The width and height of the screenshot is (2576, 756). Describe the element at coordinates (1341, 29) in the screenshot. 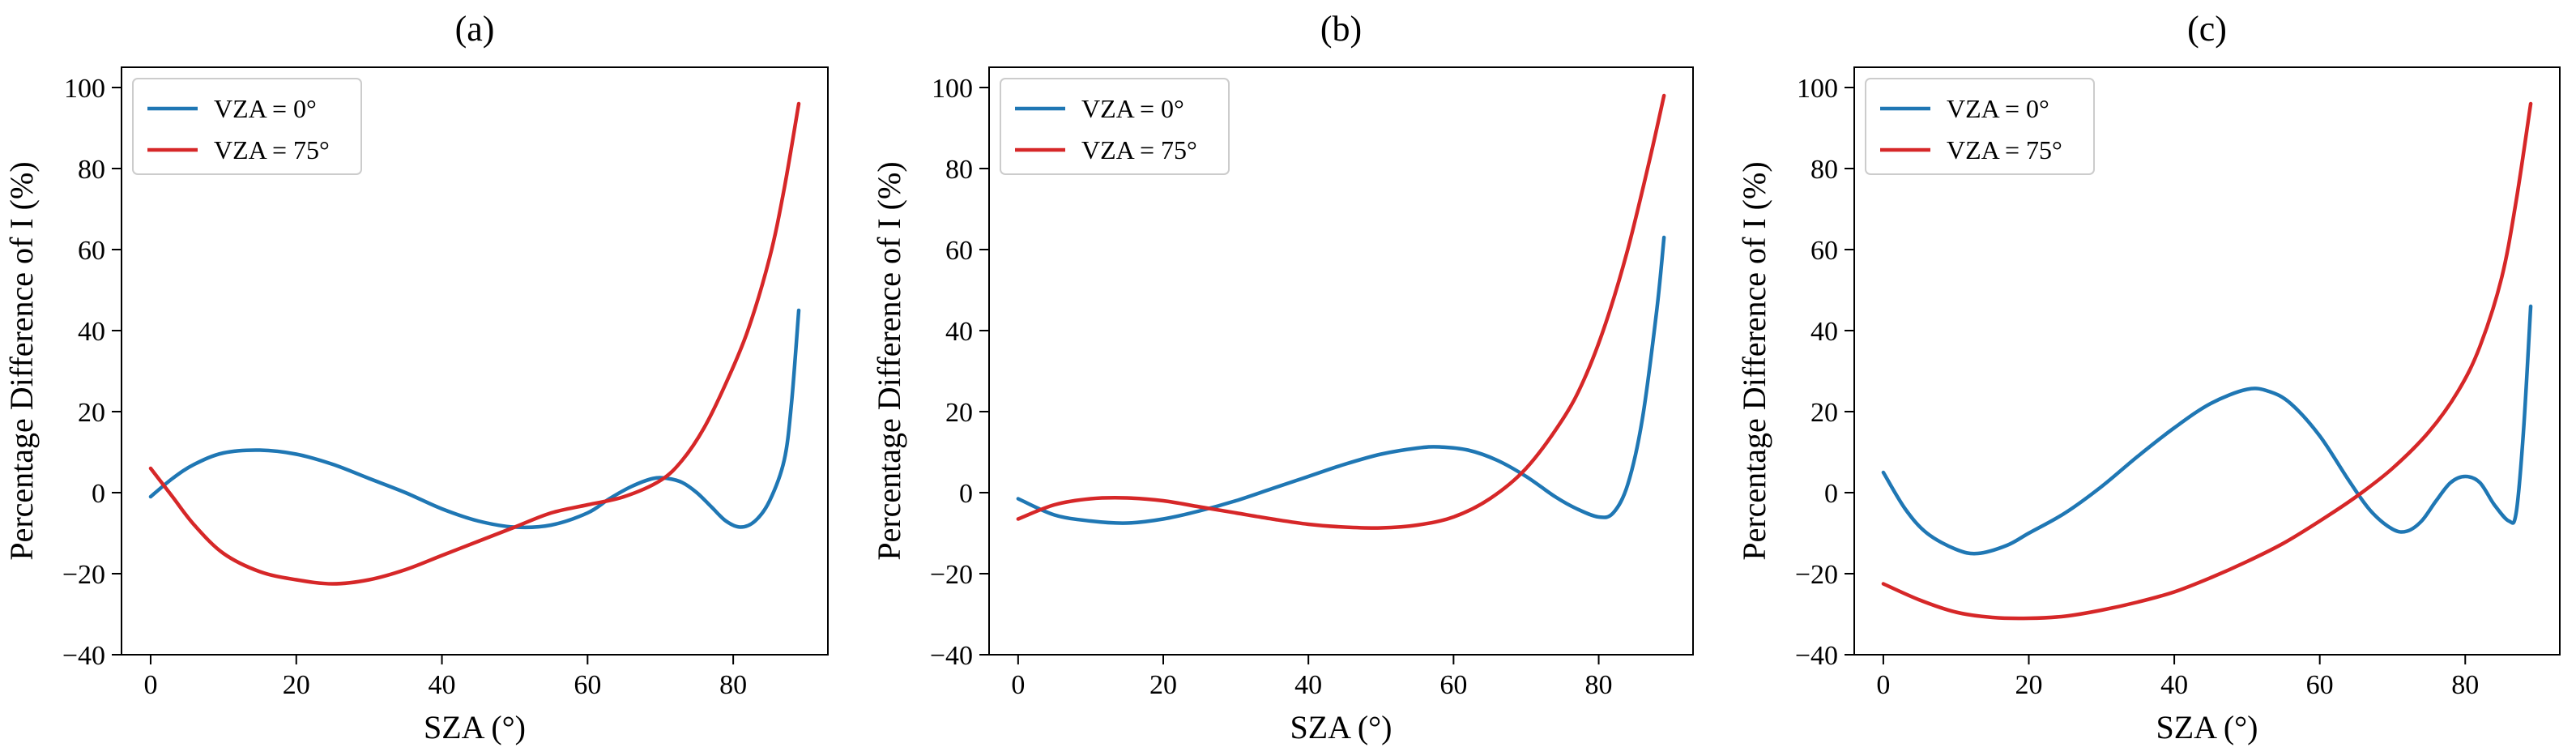

I see `panel-title: (b)` at that location.